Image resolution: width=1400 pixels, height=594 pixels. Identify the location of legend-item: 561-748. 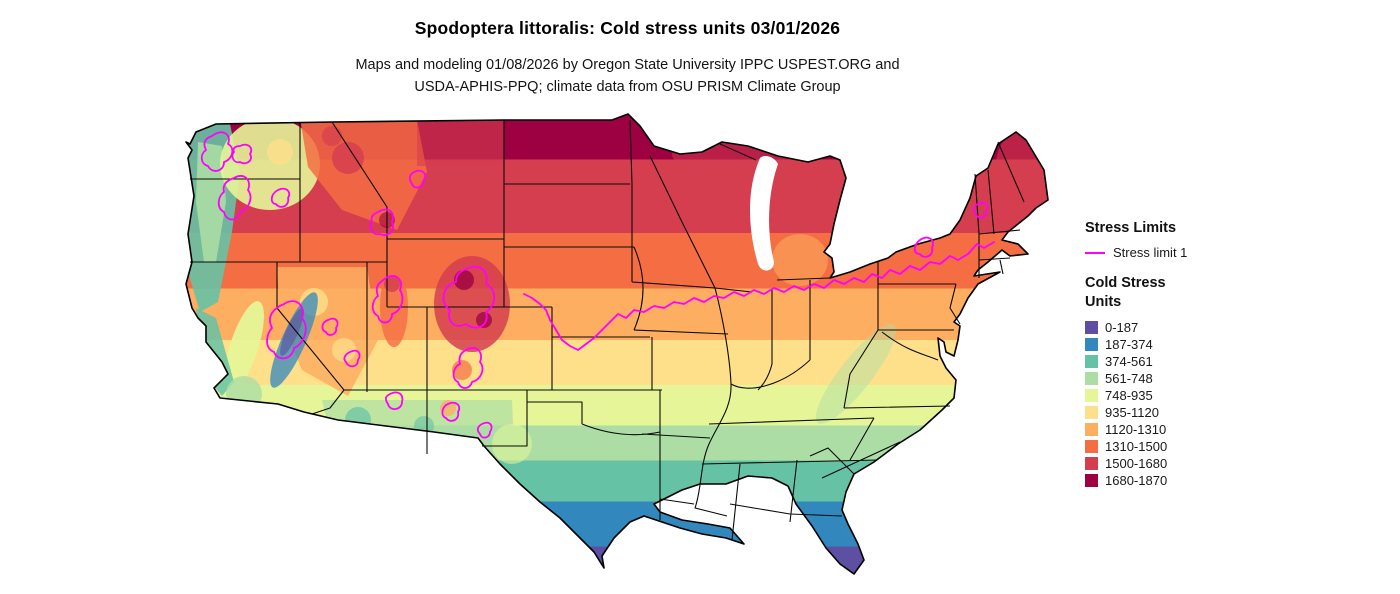
(1160, 378).